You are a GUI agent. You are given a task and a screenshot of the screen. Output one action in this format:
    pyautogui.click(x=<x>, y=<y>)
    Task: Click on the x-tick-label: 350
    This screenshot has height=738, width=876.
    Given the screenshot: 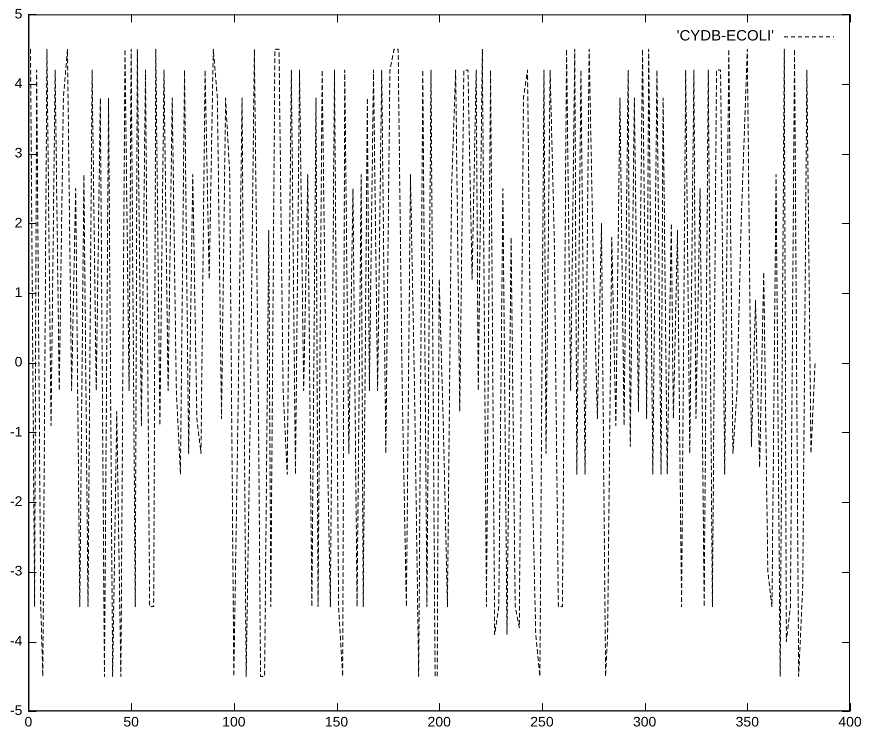 What is the action you would take?
    pyautogui.click(x=748, y=721)
    